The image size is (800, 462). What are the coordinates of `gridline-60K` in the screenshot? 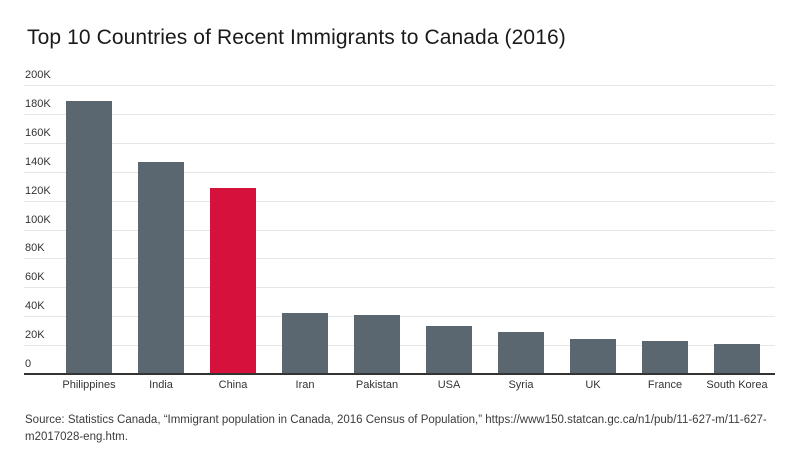 It's located at (399, 288).